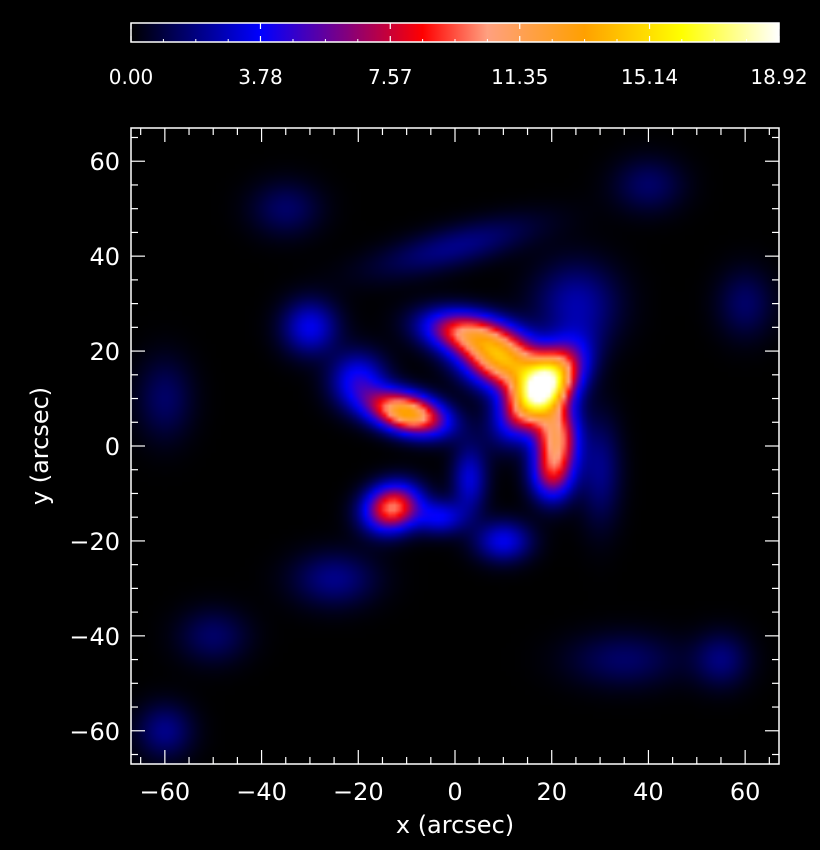 Image resolution: width=820 pixels, height=850 pixels. I want to click on x-tick-label: −20, so click(358, 792).